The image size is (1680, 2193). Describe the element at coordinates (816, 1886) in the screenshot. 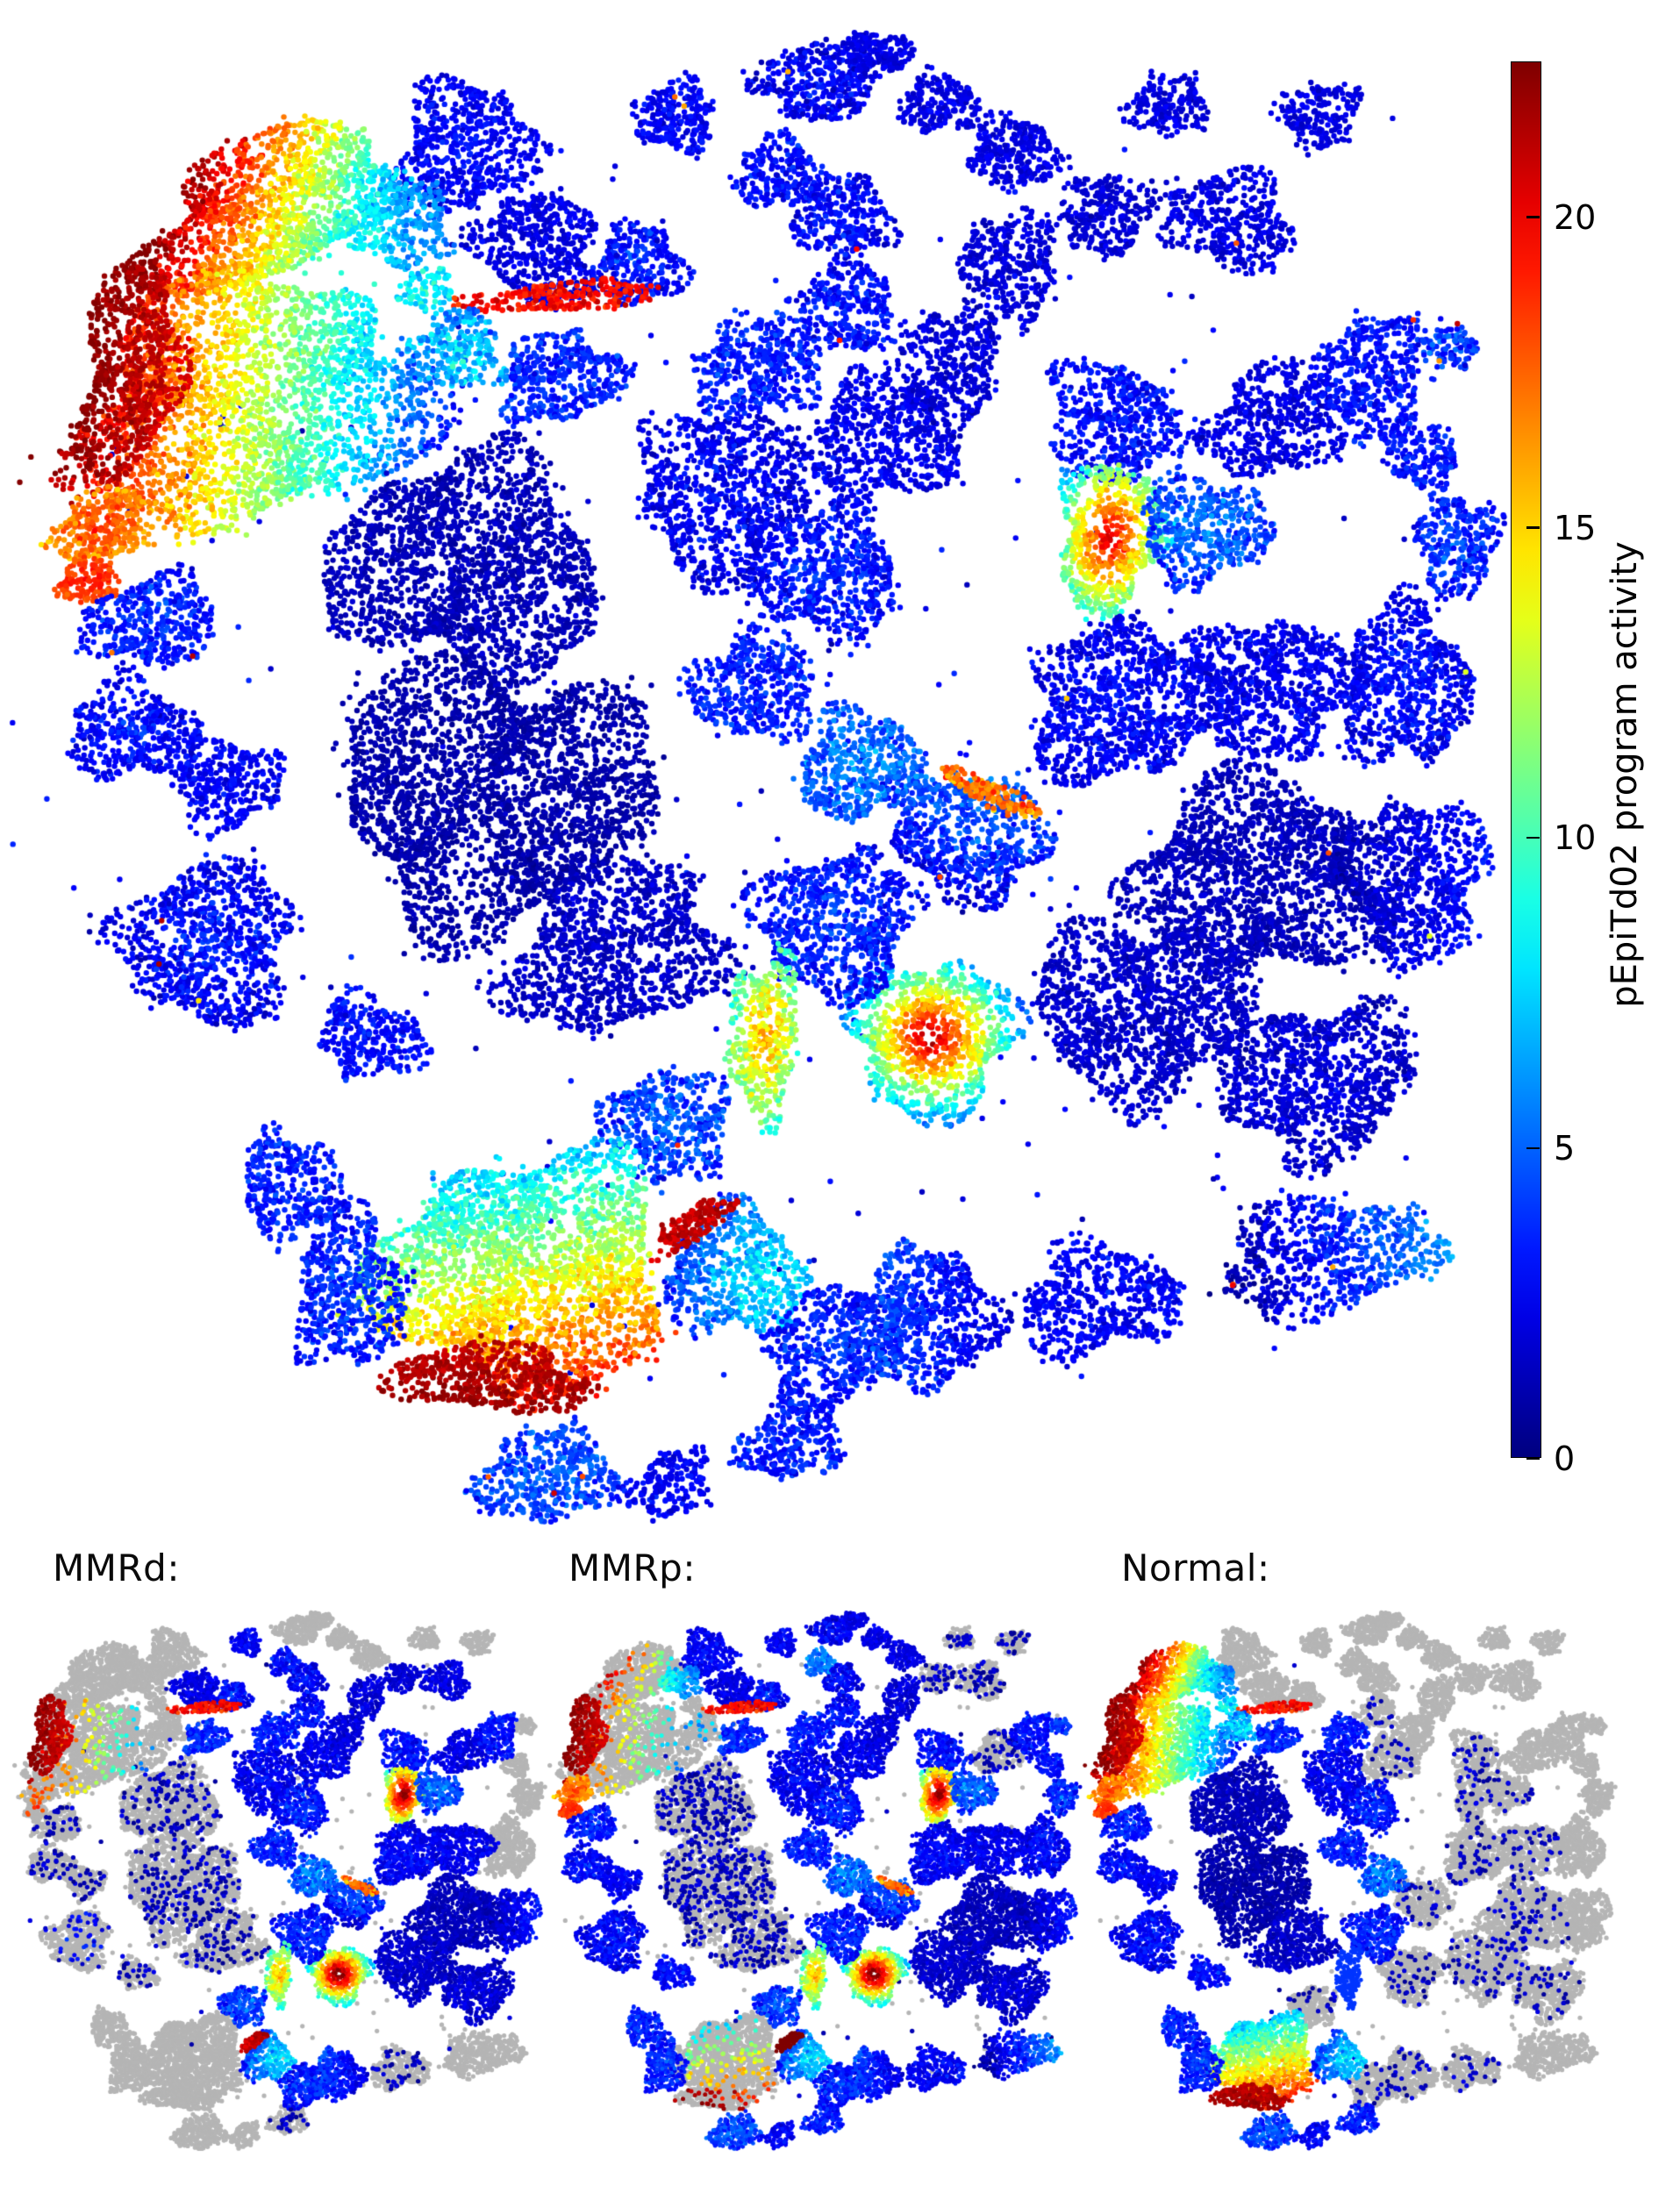

I see `tsne-subplot-mmrp` at that location.